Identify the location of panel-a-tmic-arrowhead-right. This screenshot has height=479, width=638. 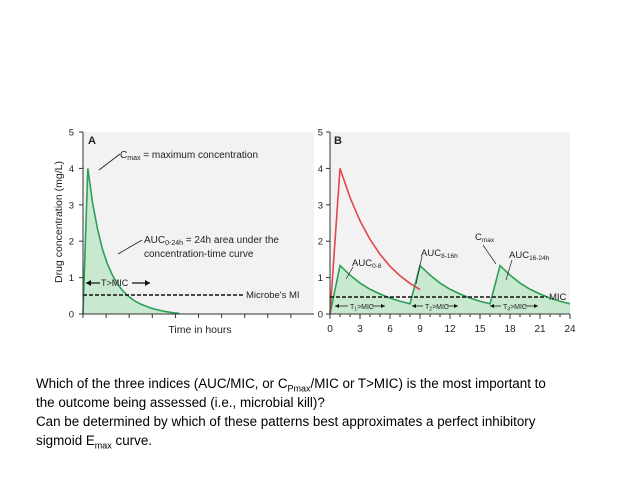
(147, 283).